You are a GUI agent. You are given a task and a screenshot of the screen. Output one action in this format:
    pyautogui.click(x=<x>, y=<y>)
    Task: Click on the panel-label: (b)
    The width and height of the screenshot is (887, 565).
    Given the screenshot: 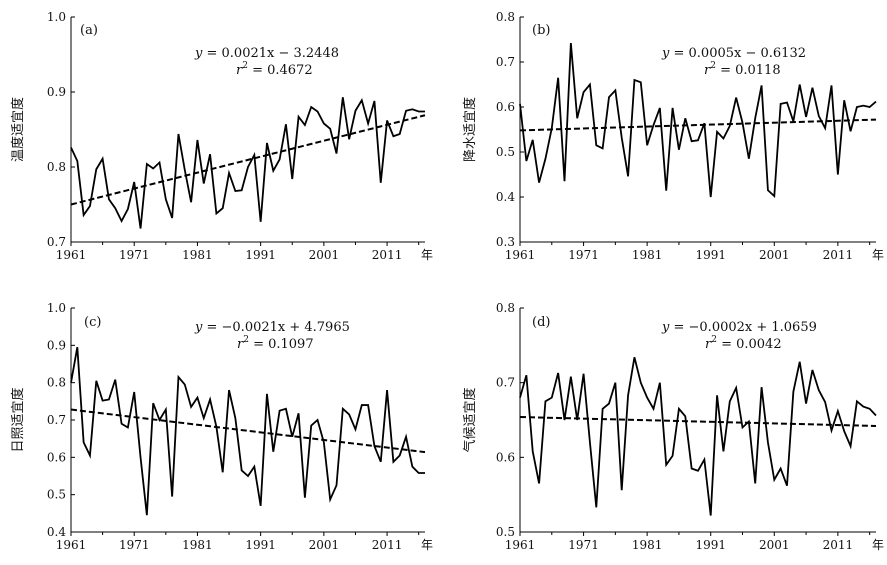 What is the action you would take?
    pyautogui.click(x=541, y=30)
    